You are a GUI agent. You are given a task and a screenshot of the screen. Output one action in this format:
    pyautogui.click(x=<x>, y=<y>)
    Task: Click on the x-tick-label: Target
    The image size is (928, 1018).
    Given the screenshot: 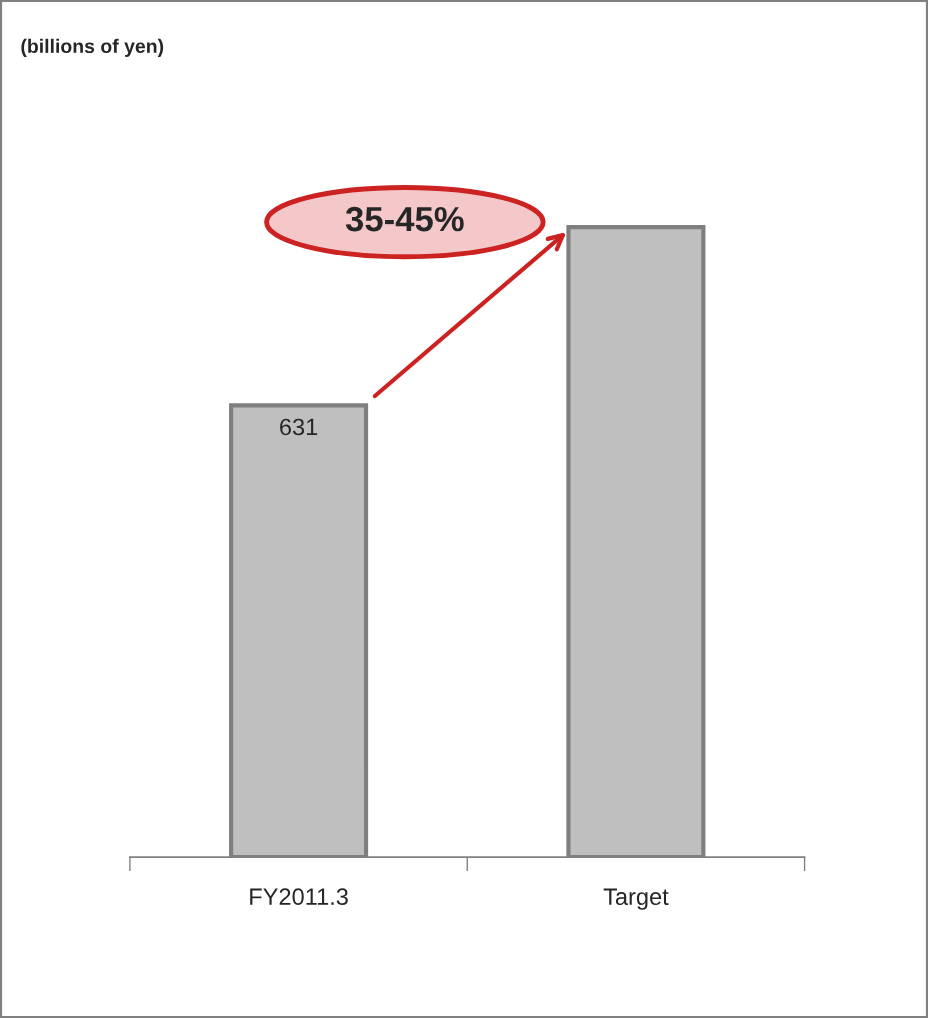 What is the action you would take?
    pyautogui.click(x=636, y=899)
    